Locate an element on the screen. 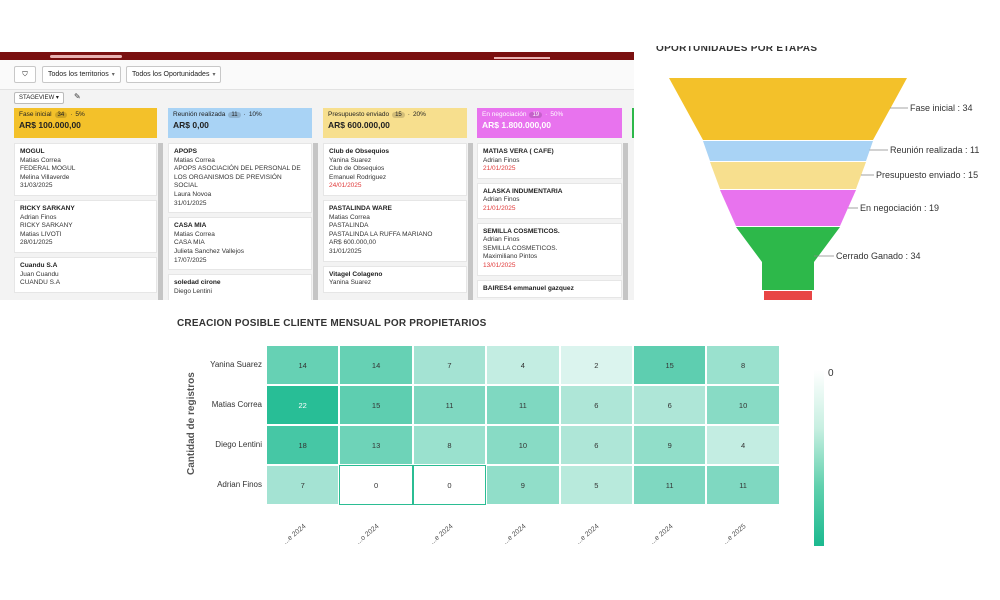 The image size is (1000, 600). opportunity-card: soledad cirone Diego Lentini is located at coordinates (240, 287).